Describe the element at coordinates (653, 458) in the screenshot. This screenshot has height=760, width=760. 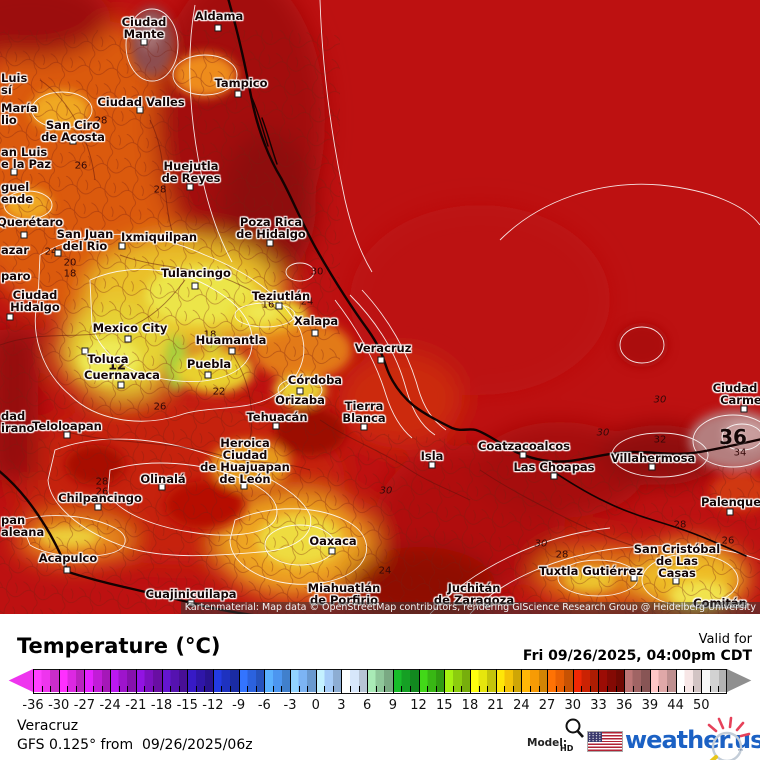
I see `city-label: Villahermosa` at that location.